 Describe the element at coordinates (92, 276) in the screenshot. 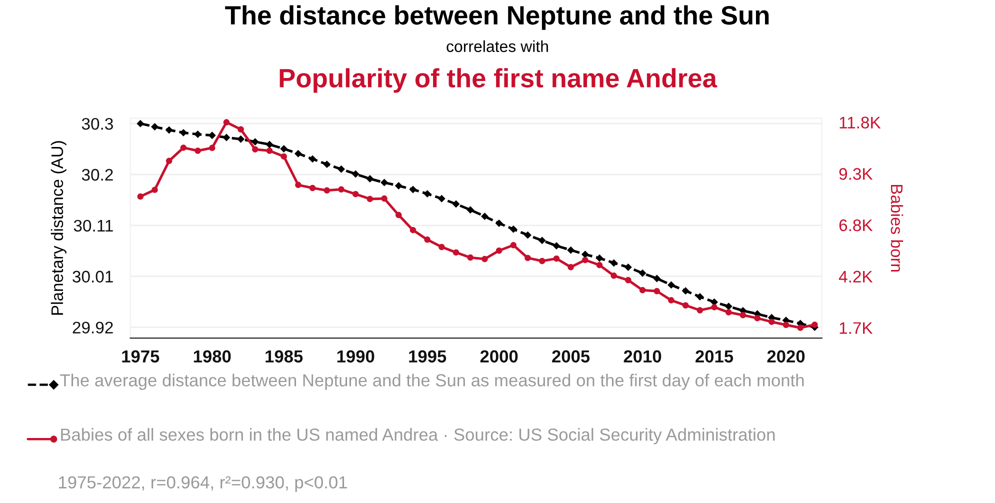

I see `y-tick-label: 30.01` at that location.